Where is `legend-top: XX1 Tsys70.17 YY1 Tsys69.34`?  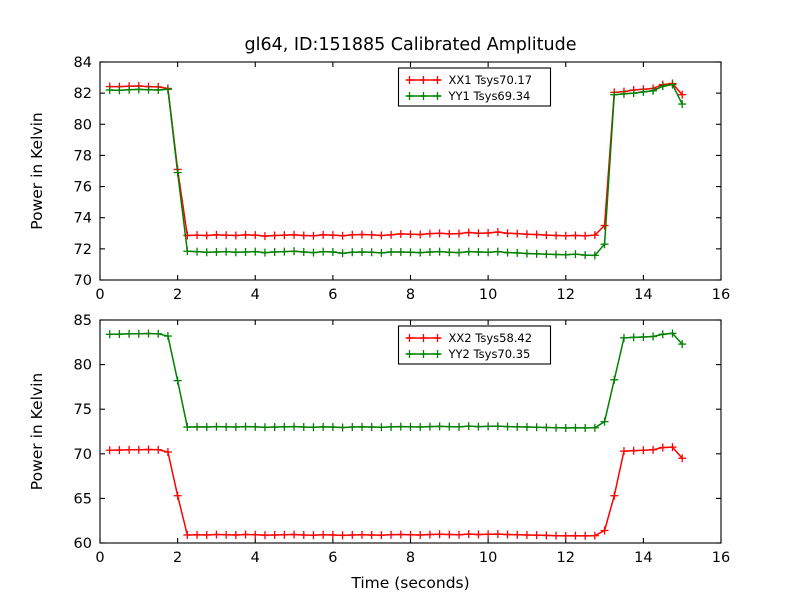
legend-top: XX1 Tsys70.17 YY1 Tsys69.34 is located at coordinates (474, 87).